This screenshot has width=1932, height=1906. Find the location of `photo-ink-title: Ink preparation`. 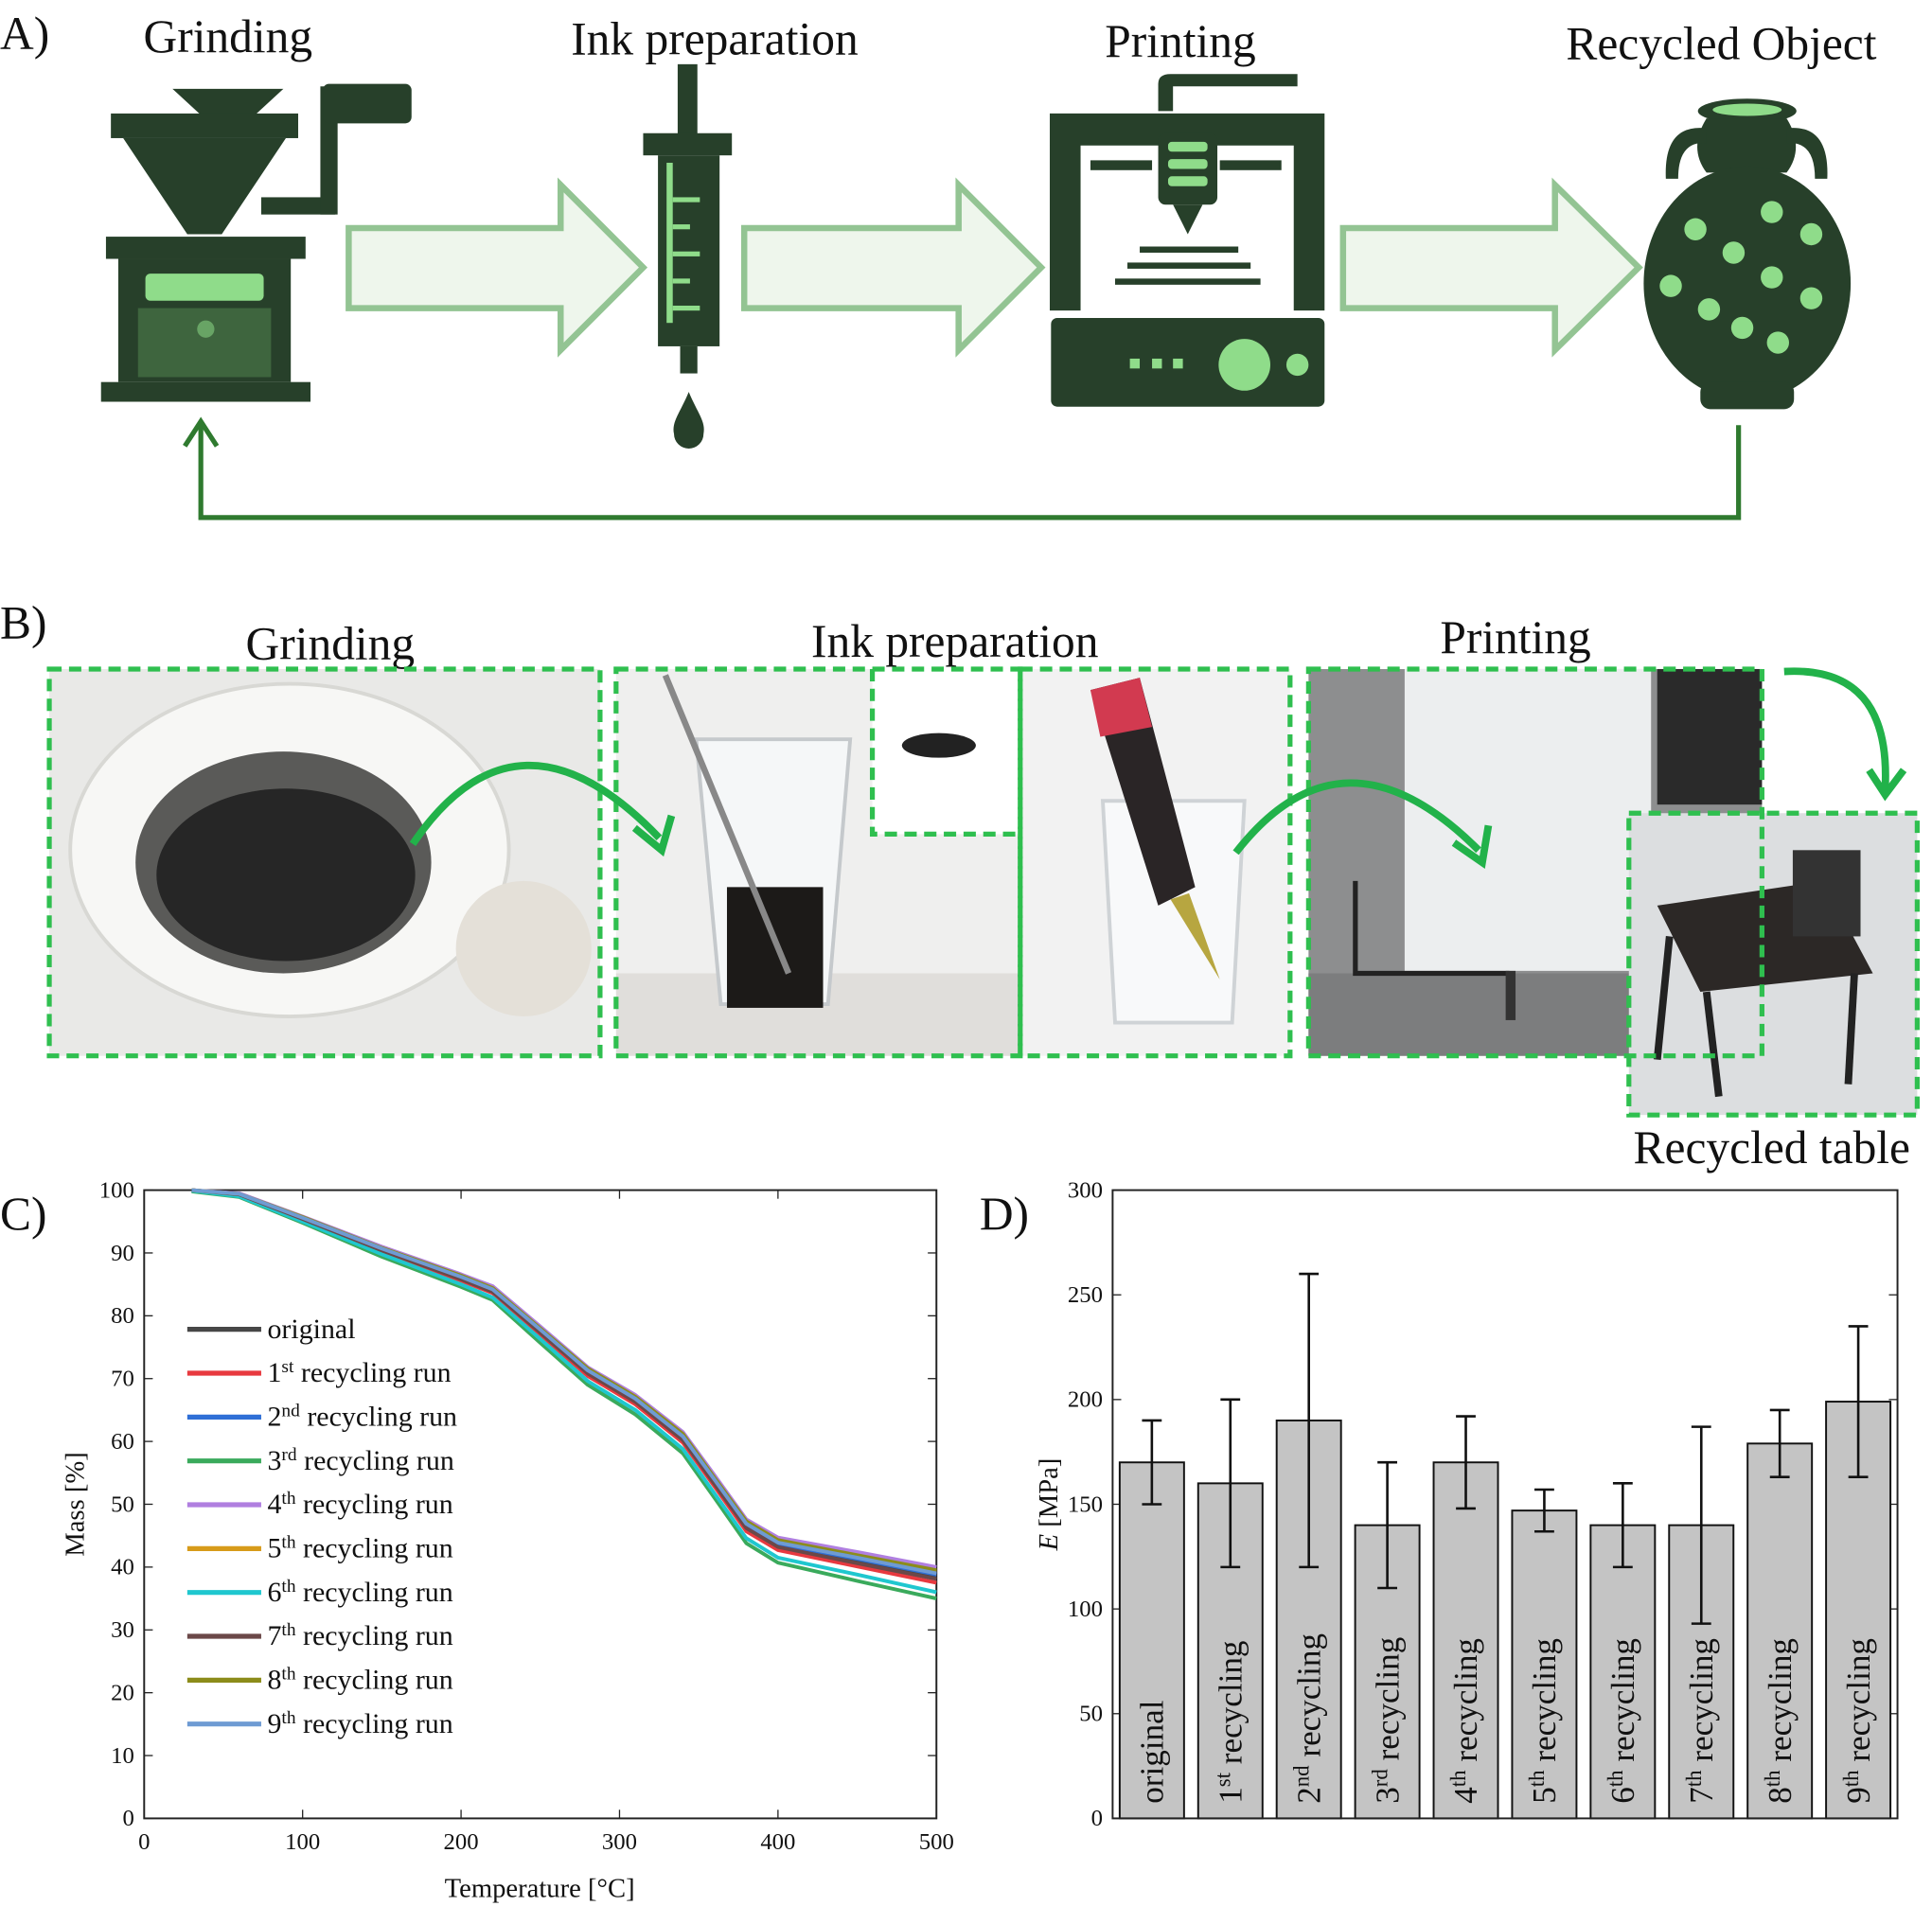

photo-ink-title: Ink preparation is located at coordinates (954, 641).